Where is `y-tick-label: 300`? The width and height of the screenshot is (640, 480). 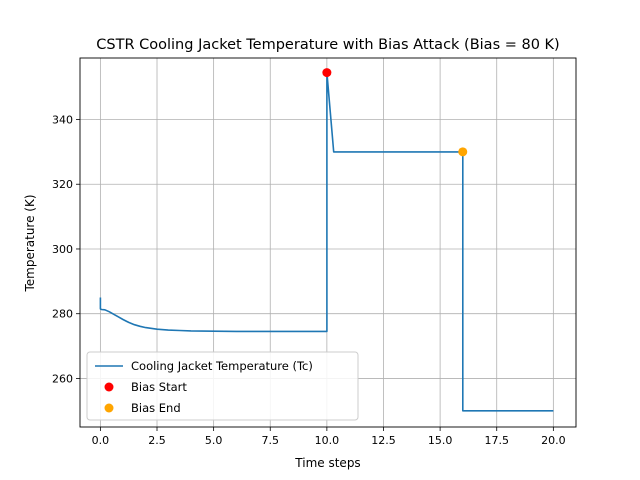 y-tick-label: 300 is located at coordinates (62, 249).